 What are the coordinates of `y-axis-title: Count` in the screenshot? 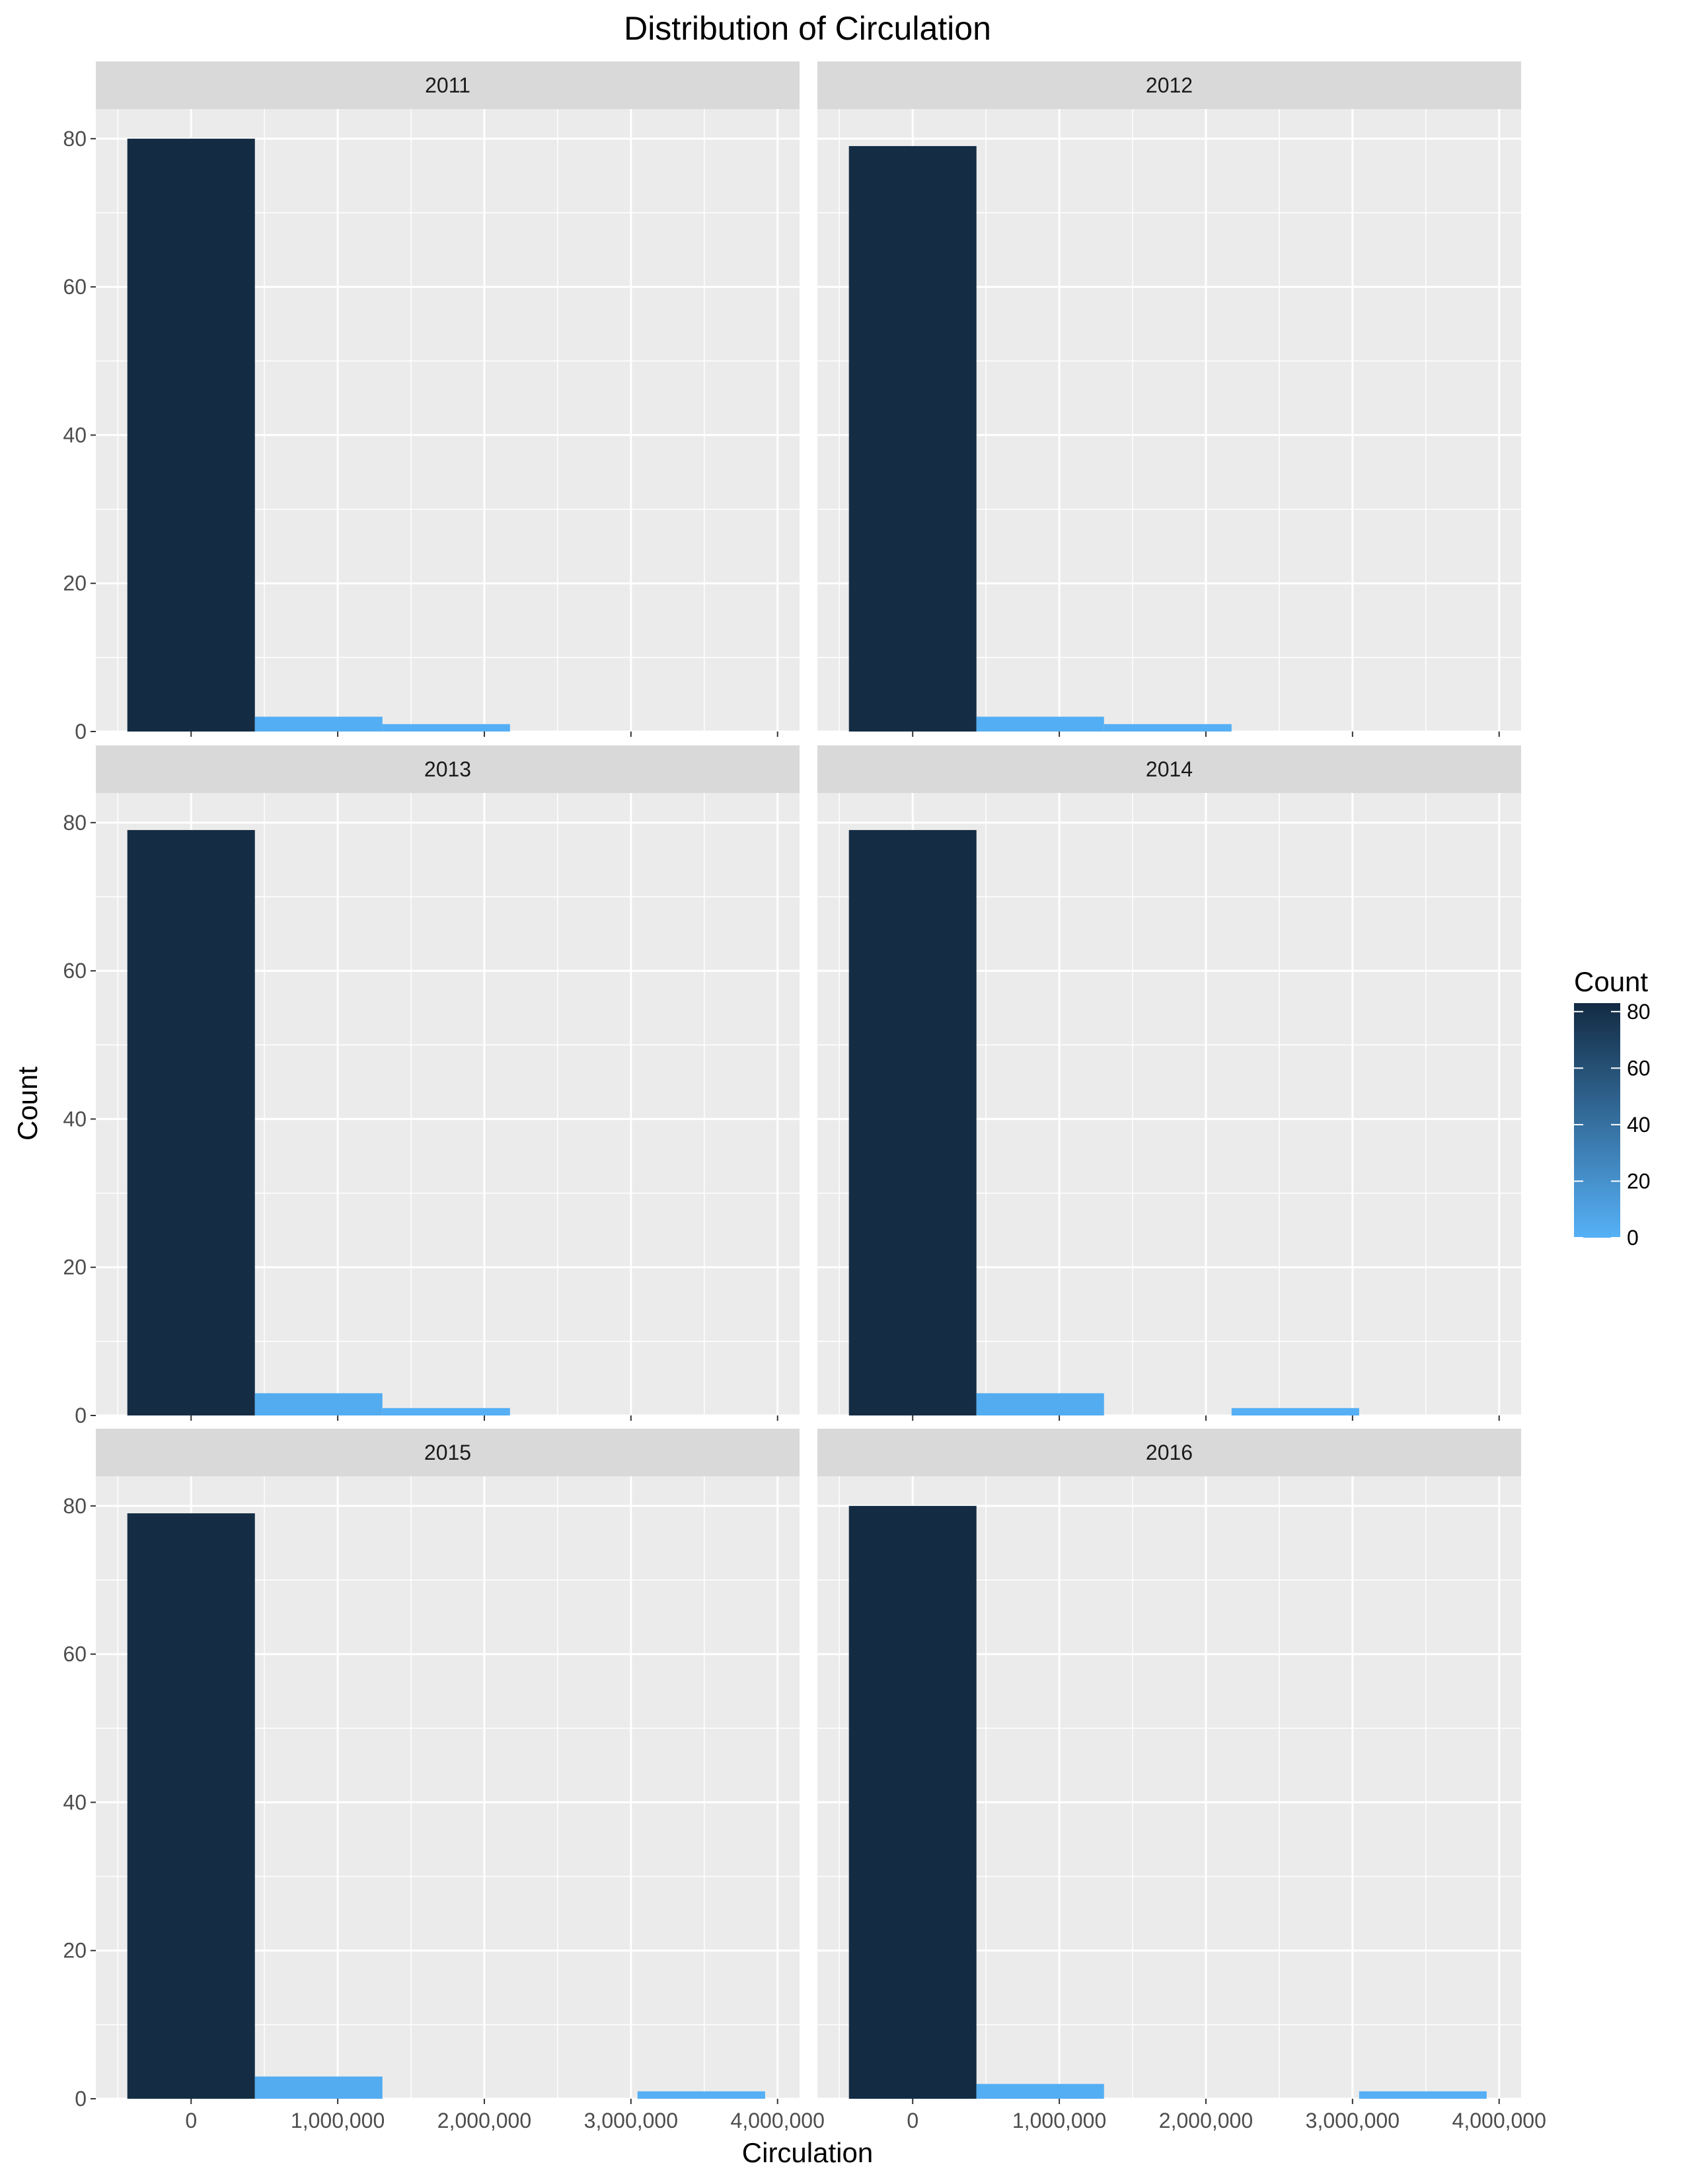 It's located at (27, 1104).